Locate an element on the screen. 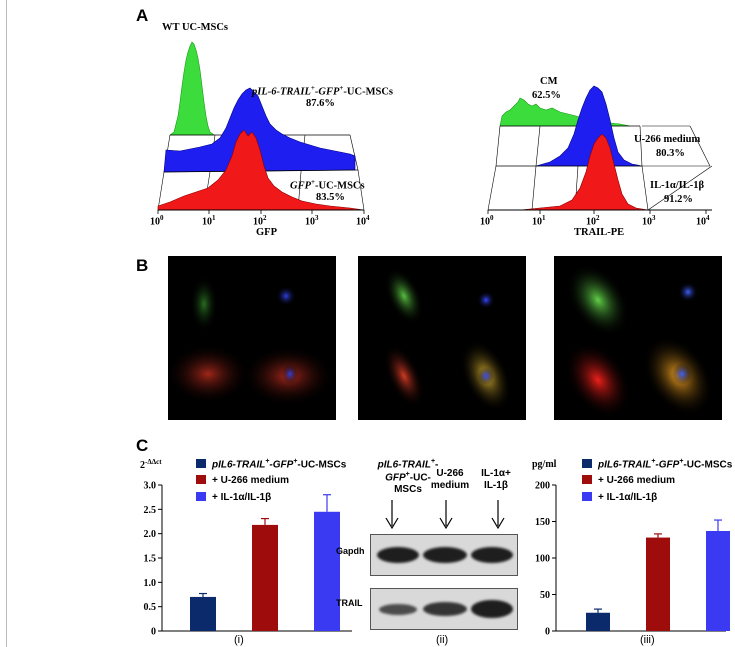 The width and height of the screenshot is (735, 647). axis-label-gfp: GFP is located at coordinates (266, 232).